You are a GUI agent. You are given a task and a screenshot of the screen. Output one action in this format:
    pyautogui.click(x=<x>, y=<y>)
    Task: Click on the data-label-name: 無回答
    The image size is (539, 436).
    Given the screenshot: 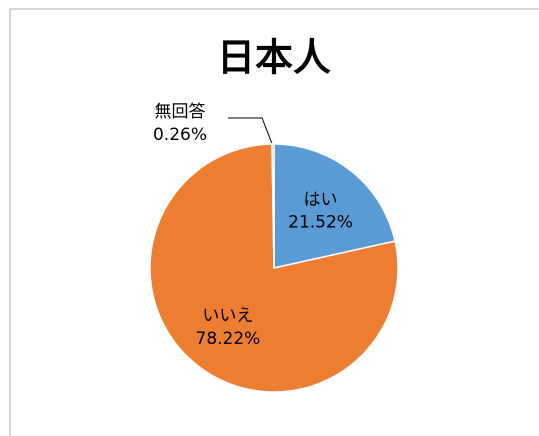 What is the action you would take?
    pyautogui.click(x=180, y=112)
    